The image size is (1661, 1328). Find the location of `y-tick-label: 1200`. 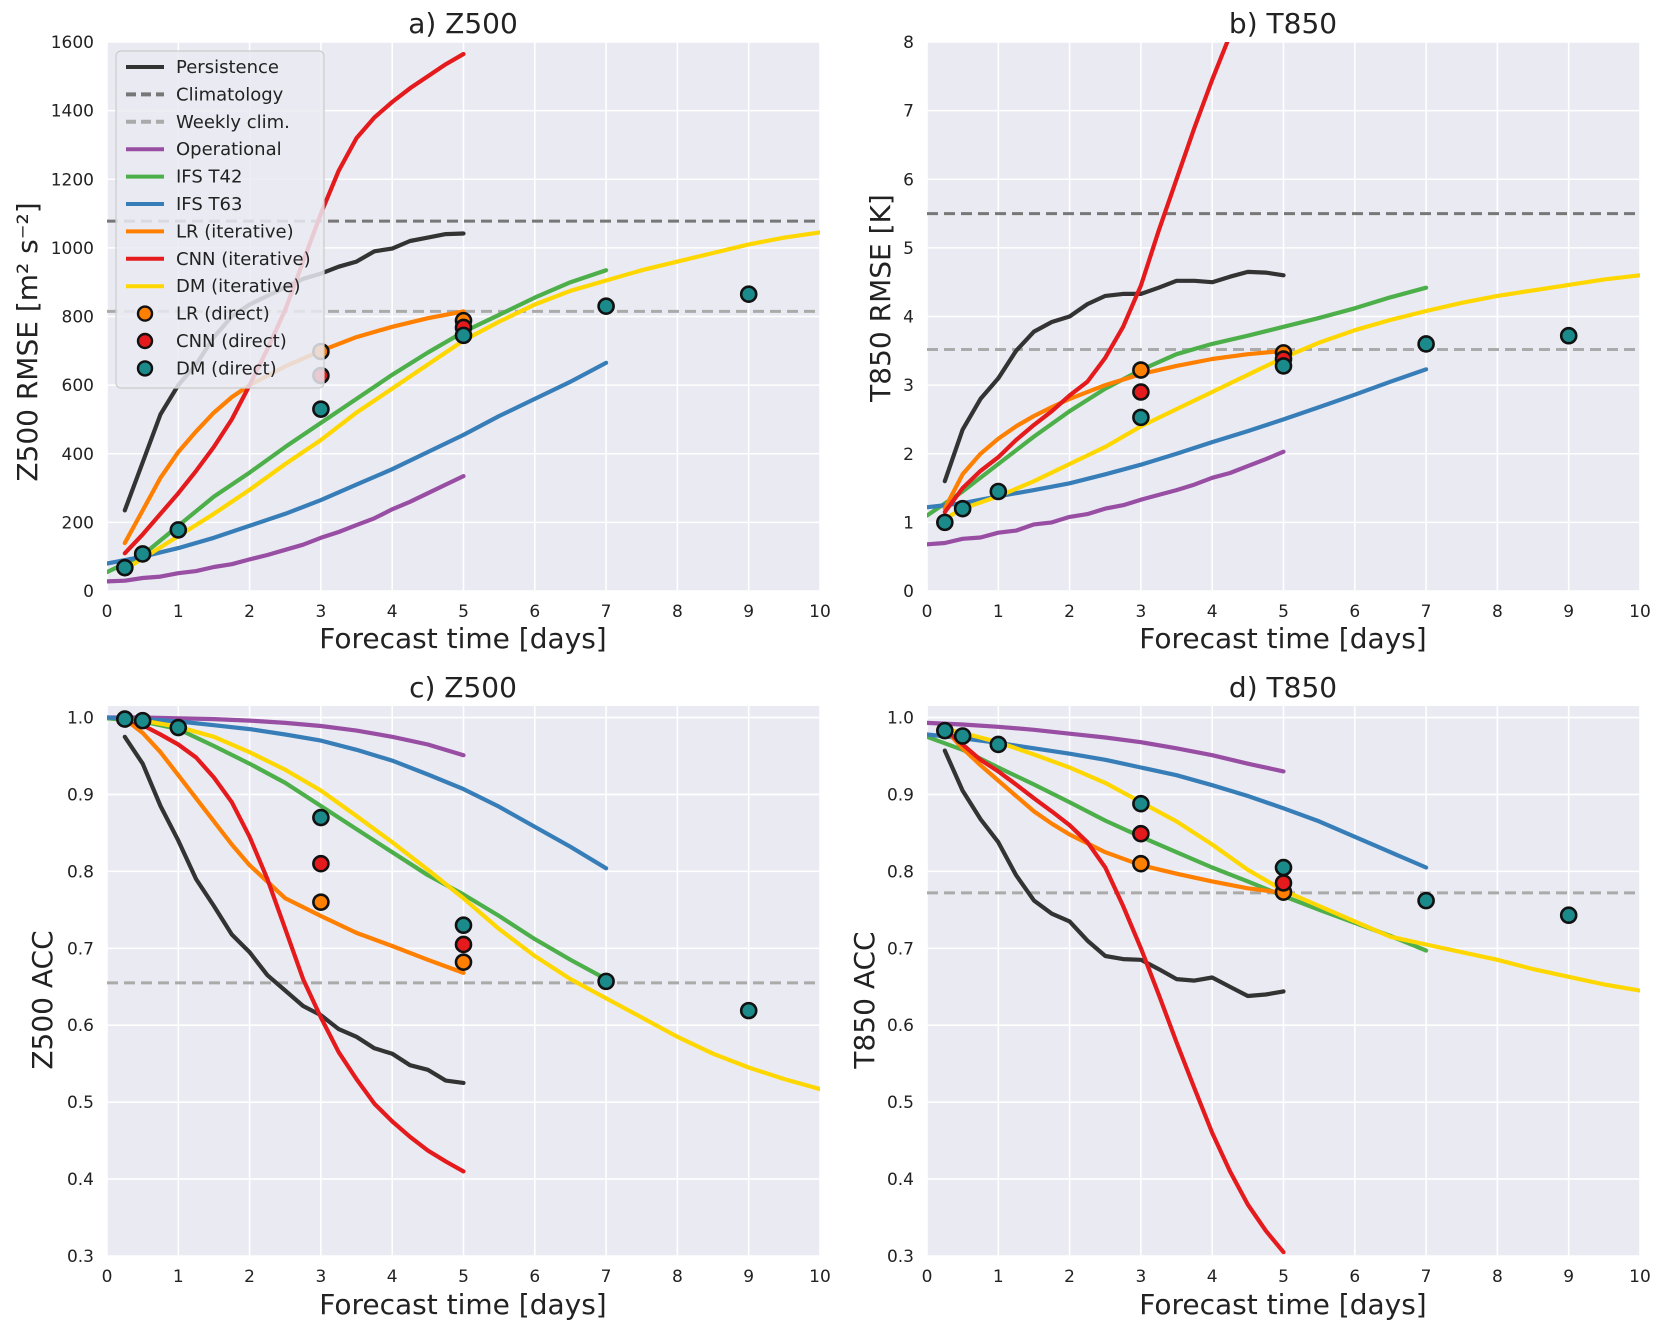

y-tick-label: 1200 is located at coordinates (72, 180).